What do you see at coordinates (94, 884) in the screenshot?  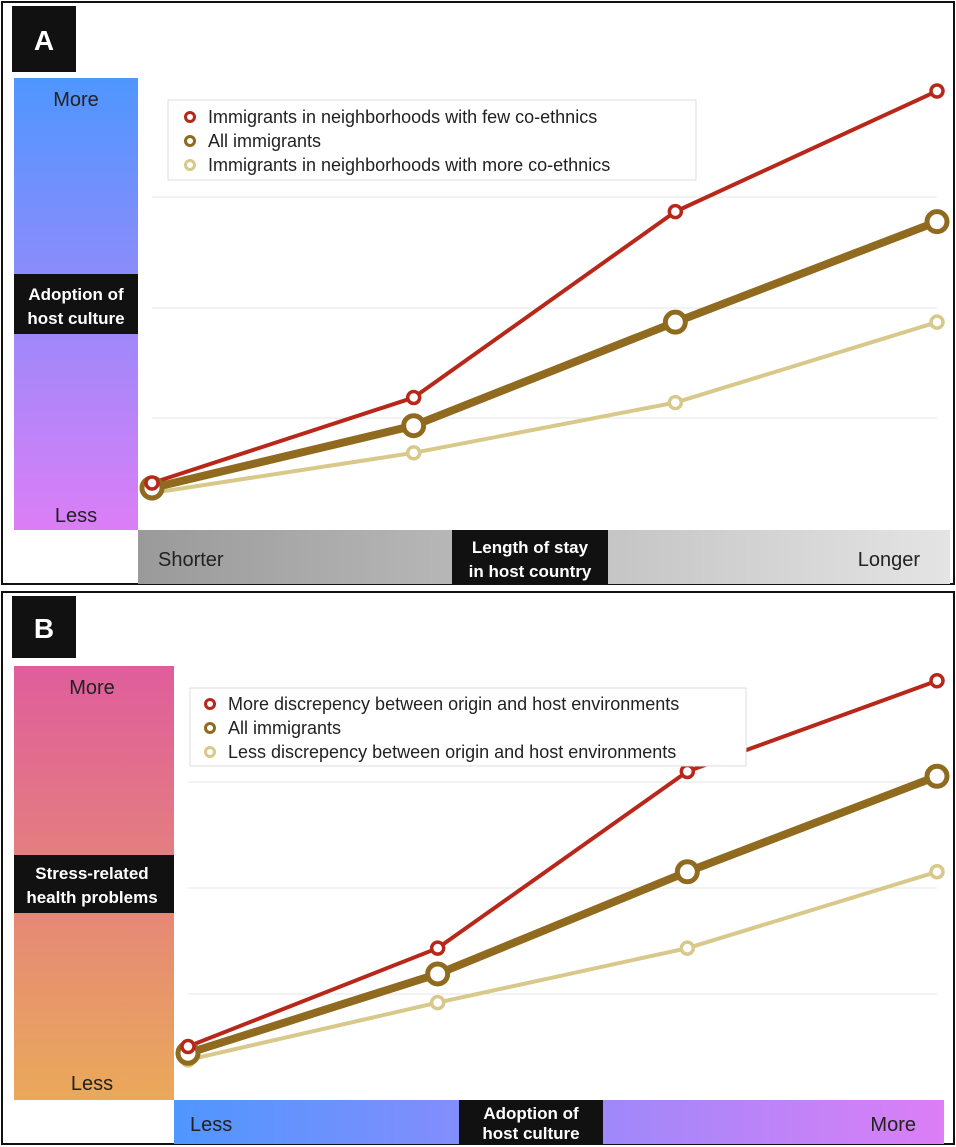 I see `panel-b-y-label-bg` at bounding box center [94, 884].